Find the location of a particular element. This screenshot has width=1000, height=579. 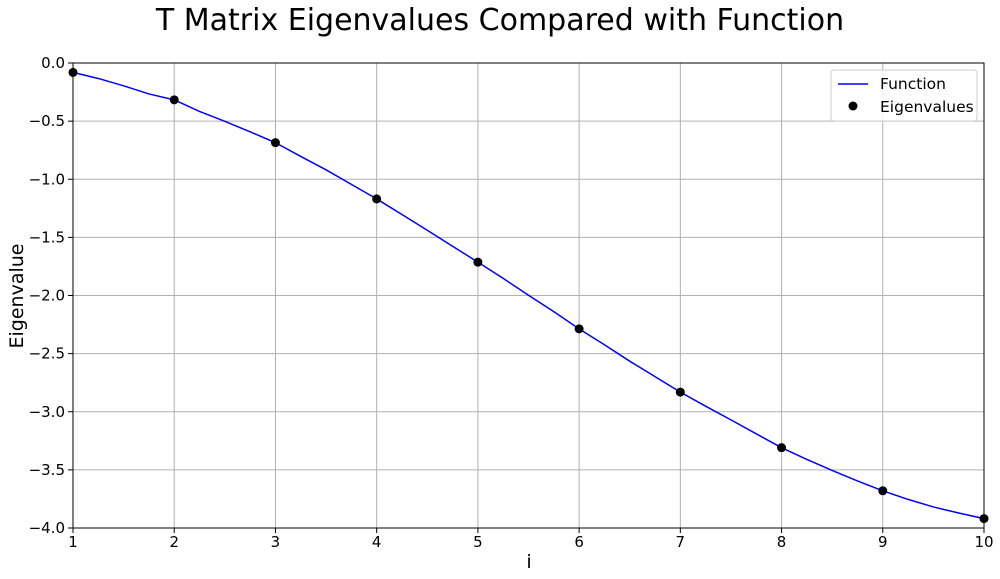

x-tick-label: 9 is located at coordinates (883, 542).